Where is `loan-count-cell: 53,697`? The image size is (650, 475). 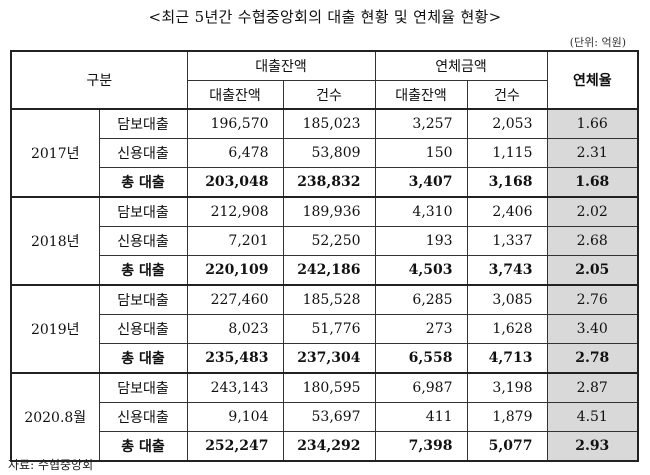
loan-count-cell: 53,697 is located at coordinates (329, 417).